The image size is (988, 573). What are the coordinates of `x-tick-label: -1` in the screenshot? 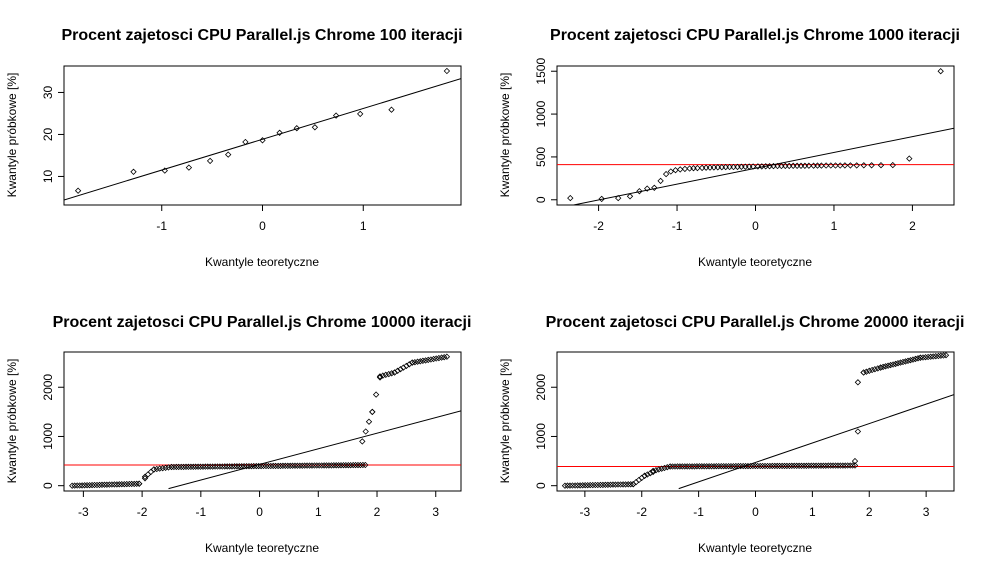 It's located at (161, 226).